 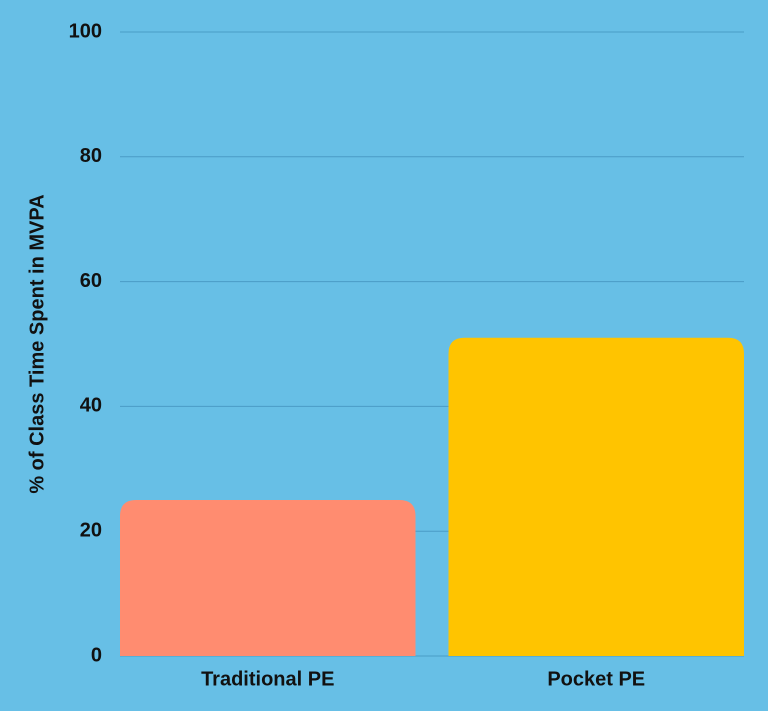 I want to click on y-tick-label: 60, so click(x=91, y=281).